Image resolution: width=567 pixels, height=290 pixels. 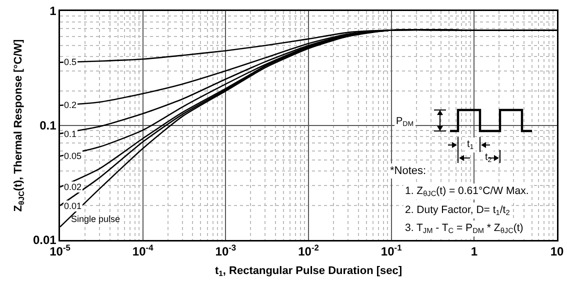 I want to click on text: 3. T$_{JM}$ - T$_{C}$ = P$_{DM}$ * Z$_{θJC}$(t), so click(x=464, y=229).